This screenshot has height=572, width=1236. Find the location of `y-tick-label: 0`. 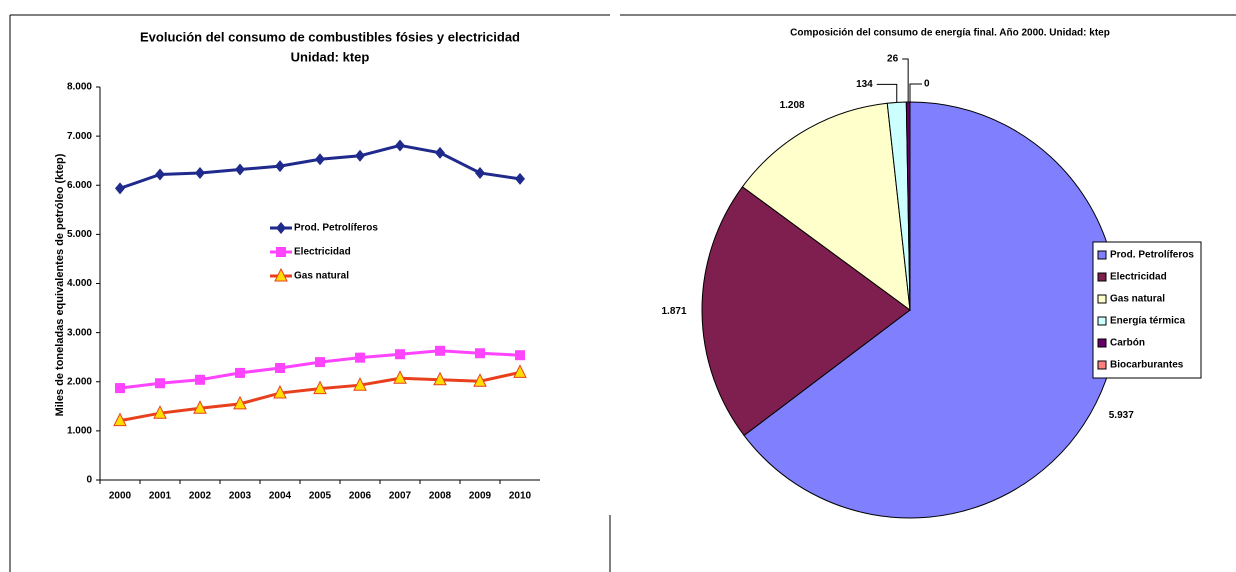

y-tick-label: 0 is located at coordinates (89, 480).